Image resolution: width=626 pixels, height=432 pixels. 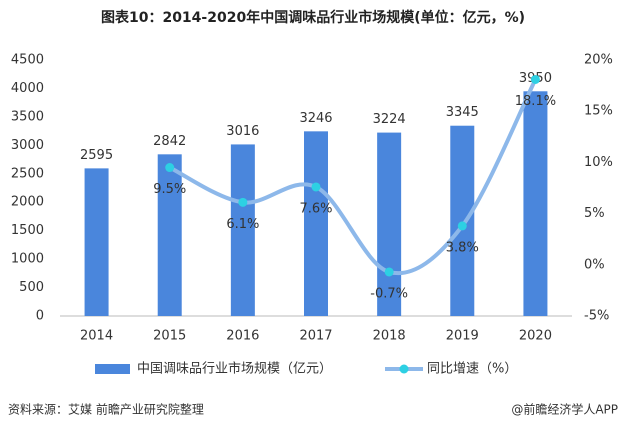 I want to click on y2-tick-label: 0%, so click(x=594, y=264).